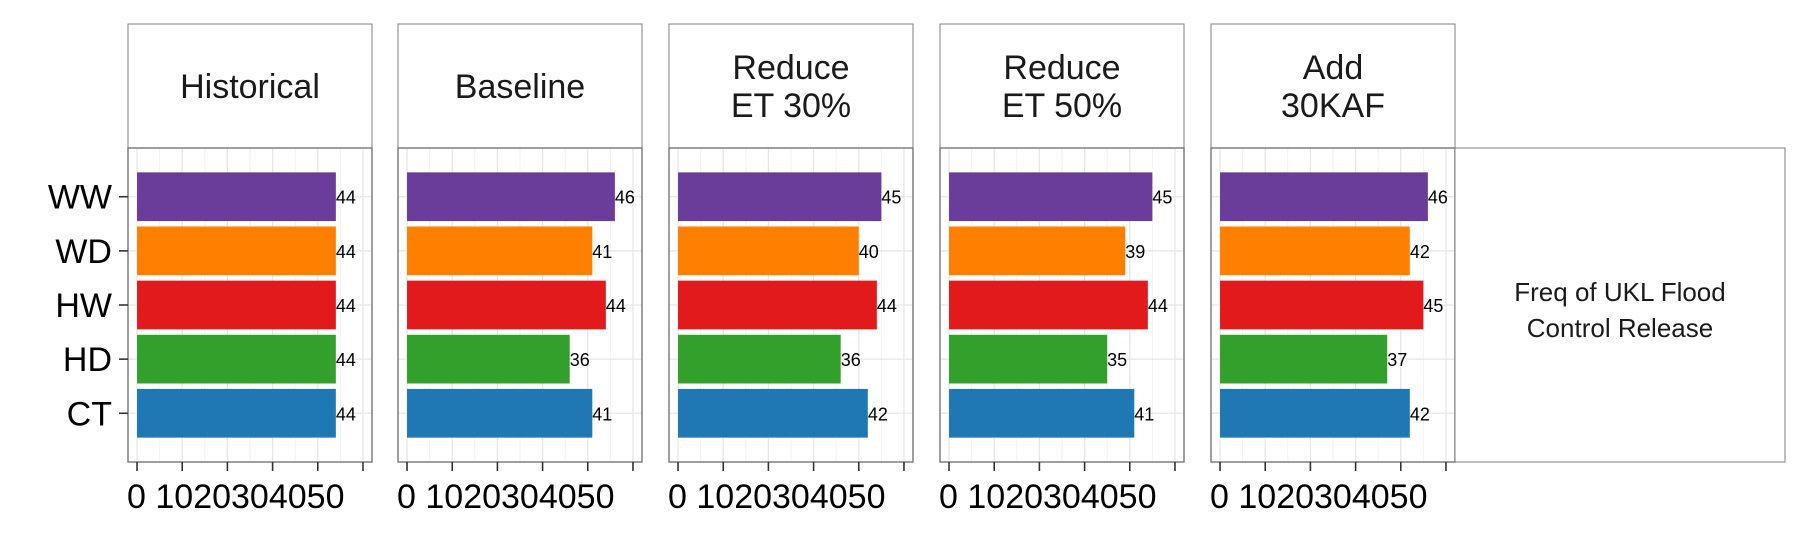 This screenshot has height=540, width=1800. I want to click on data-label: 39, so click(1135, 252).